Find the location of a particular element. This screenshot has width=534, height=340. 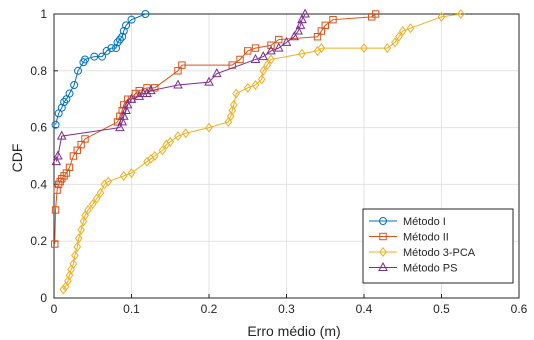

x-axis-ticks: 0 0.1 0.2 0.3 0.4 0.5 0.6 is located at coordinates (289, 305).